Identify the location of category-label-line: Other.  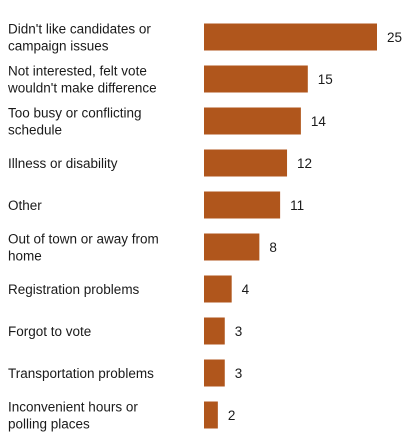
(25, 205).